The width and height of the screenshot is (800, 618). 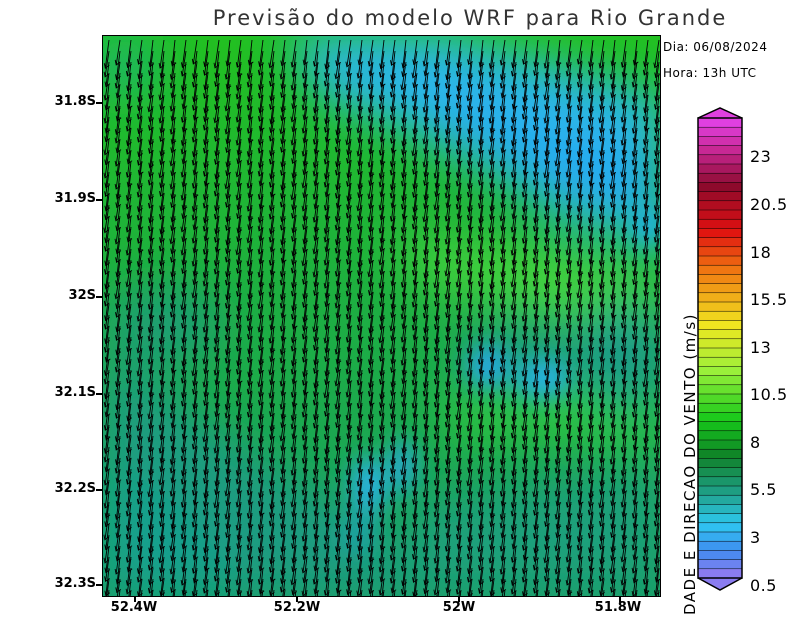 What do you see at coordinates (82, 295) in the screenshot?
I see `lat-label-32s: 32S` at bounding box center [82, 295].